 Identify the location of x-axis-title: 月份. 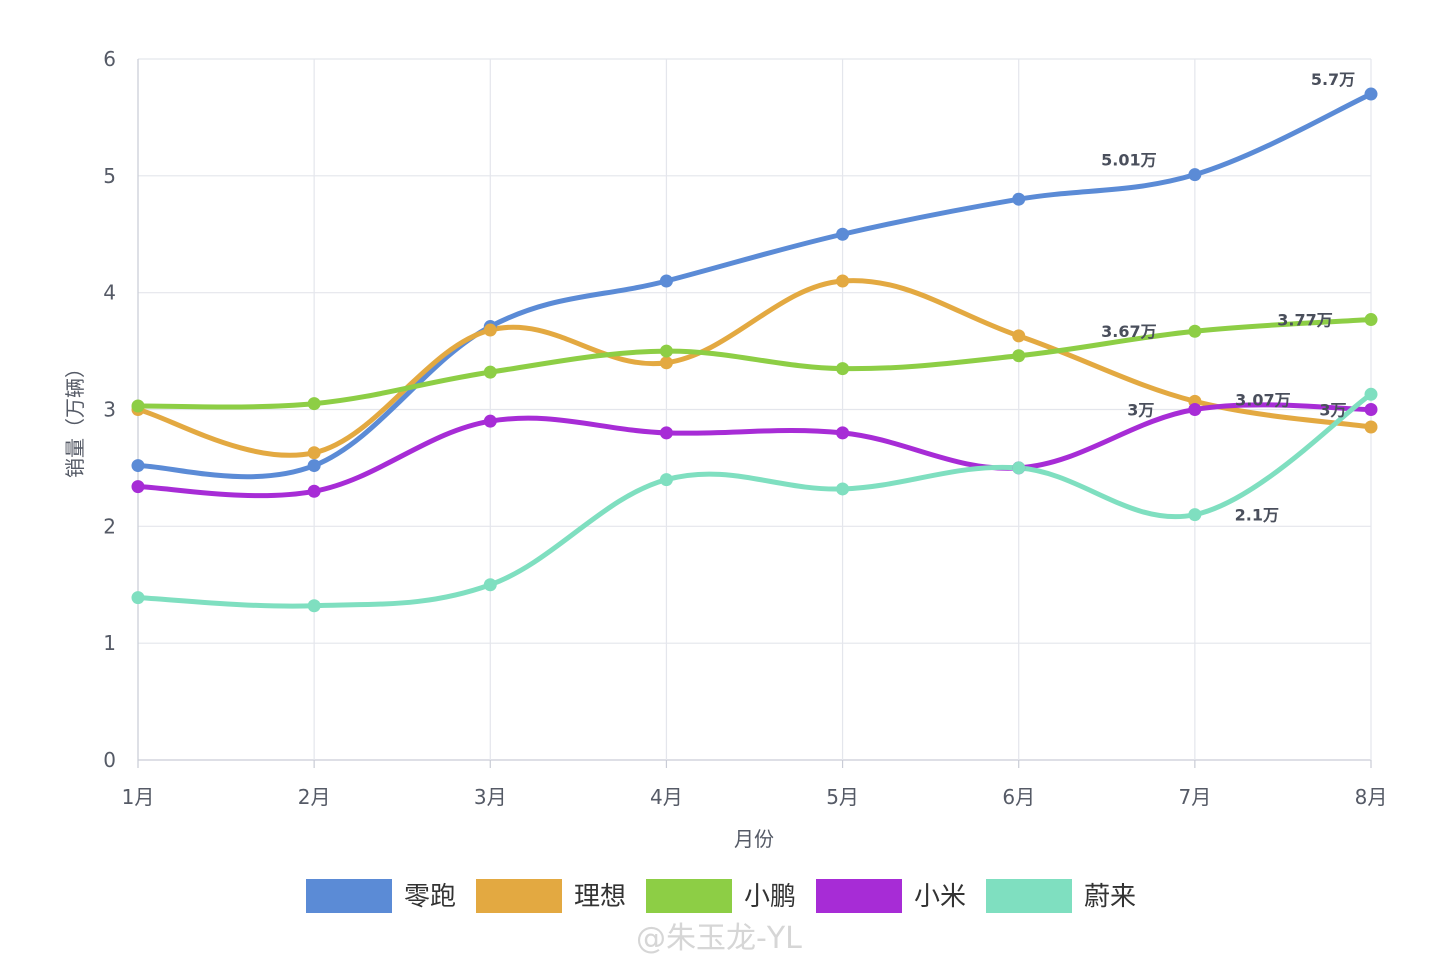
(754, 839).